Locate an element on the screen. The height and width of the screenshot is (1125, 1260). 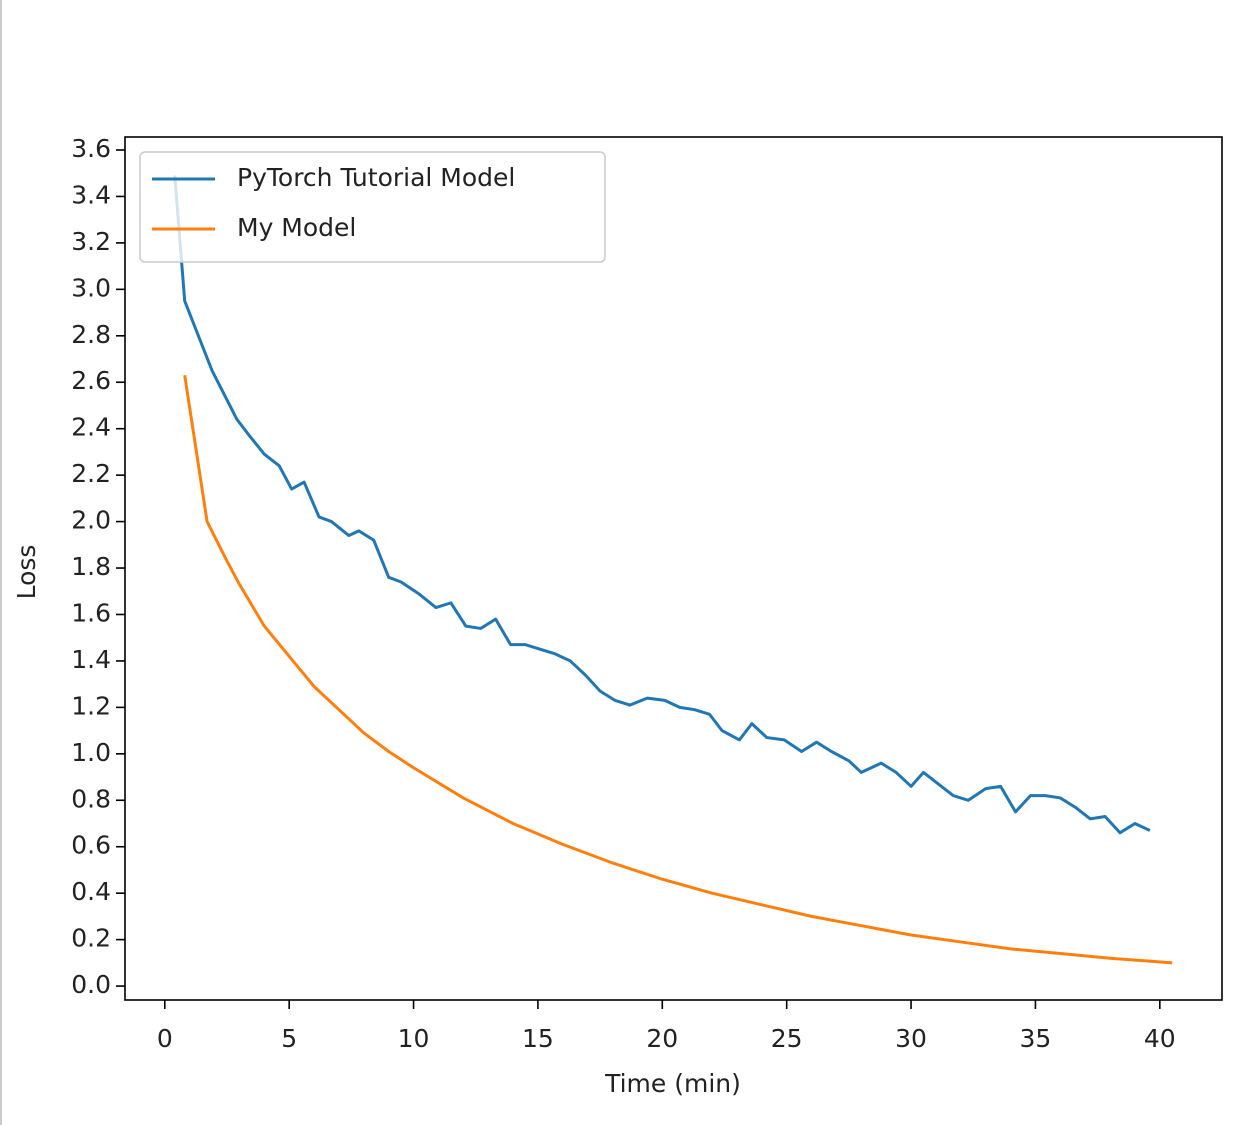
legend-label: My Model is located at coordinates (296, 227).